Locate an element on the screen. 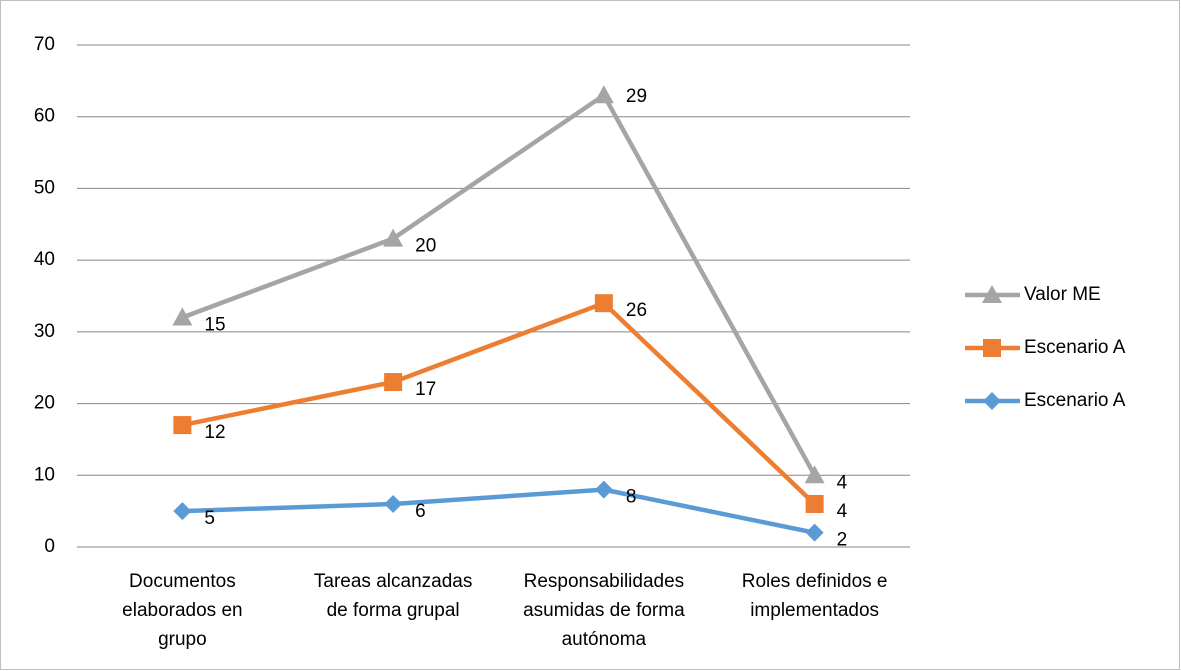 The width and height of the screenshot is (1181, 671). y-tick-label: 30 is located at coordinates (44, 331).